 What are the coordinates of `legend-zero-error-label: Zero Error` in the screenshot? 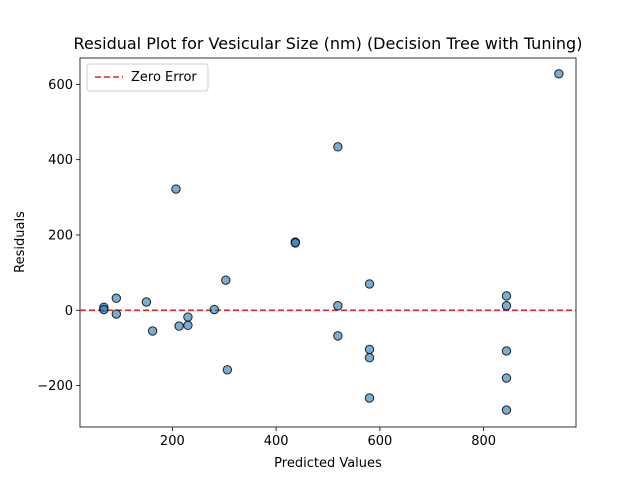 It's located at (164, 77).